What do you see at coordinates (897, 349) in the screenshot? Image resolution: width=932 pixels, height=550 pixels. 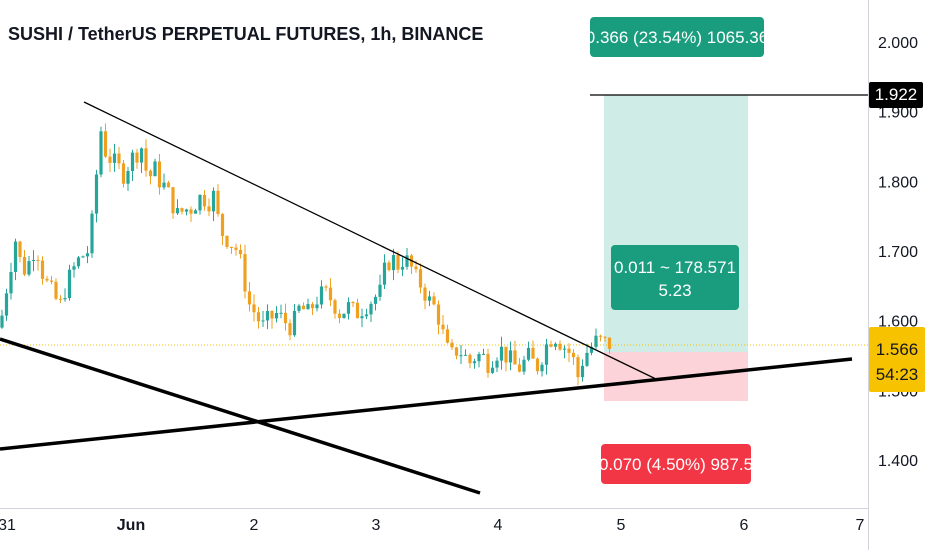 I see `last-price-tag-text: 1.566` at bounding box center [897, 349].